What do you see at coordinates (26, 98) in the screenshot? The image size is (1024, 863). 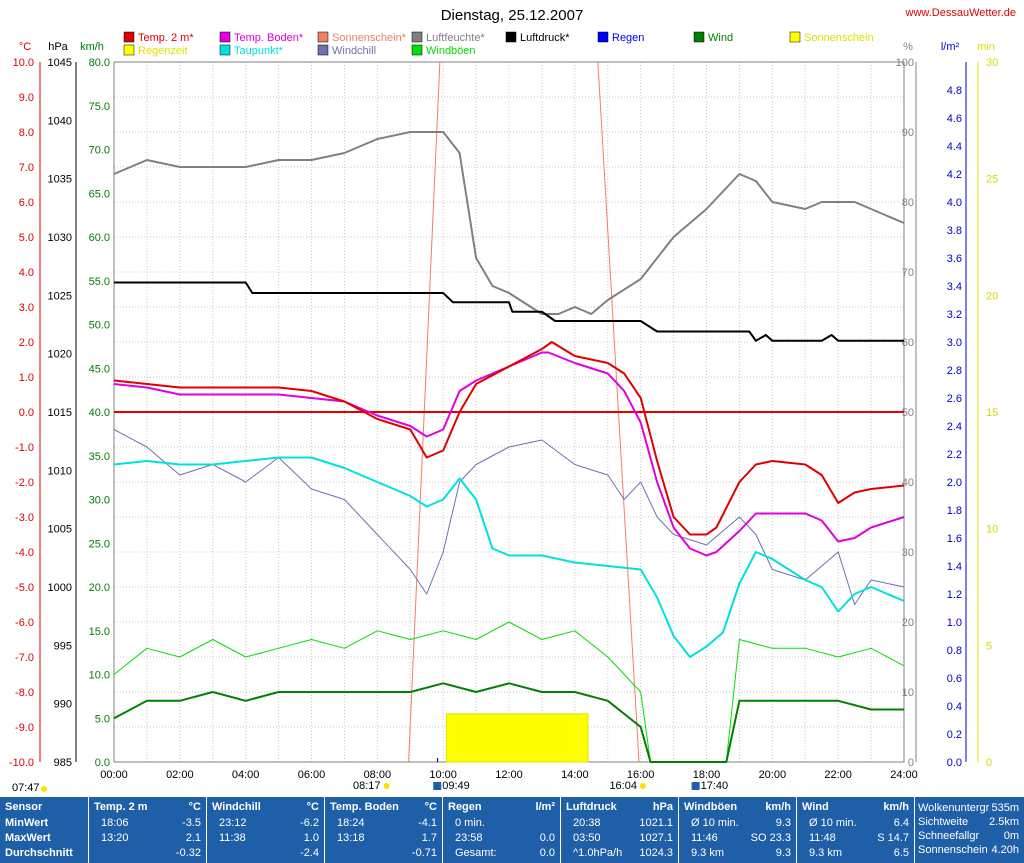 I see `temp-tick: 9.0` at bounding box center [26, 98].